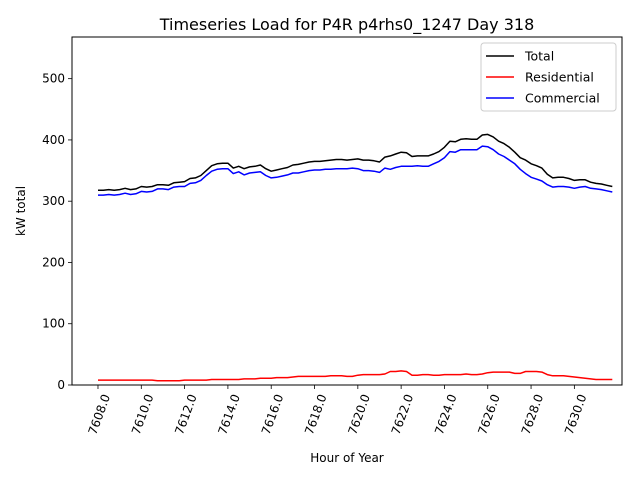 The image size is (640, 480). Describe the element at coordinates (355, 376) in the screenshot. I see `series-line-residential` at that location.